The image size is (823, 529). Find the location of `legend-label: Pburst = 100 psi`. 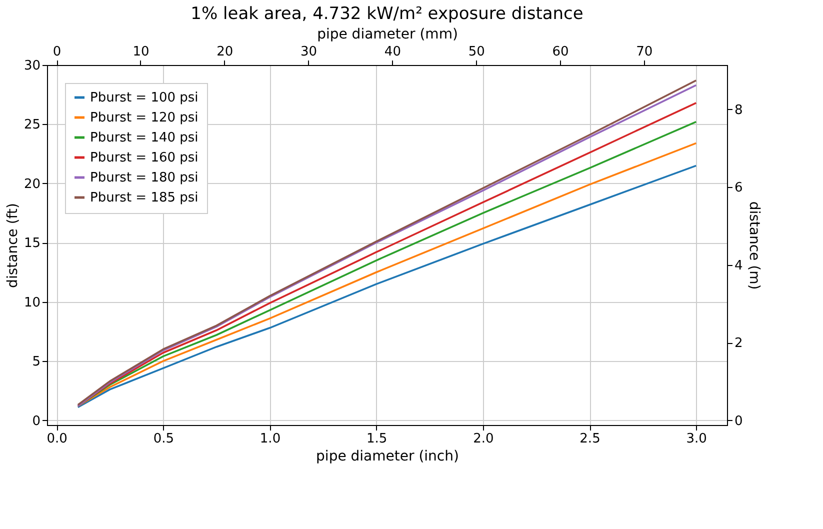

legend-label: Pburst = 100 psi is located at coordinates (144, 98).